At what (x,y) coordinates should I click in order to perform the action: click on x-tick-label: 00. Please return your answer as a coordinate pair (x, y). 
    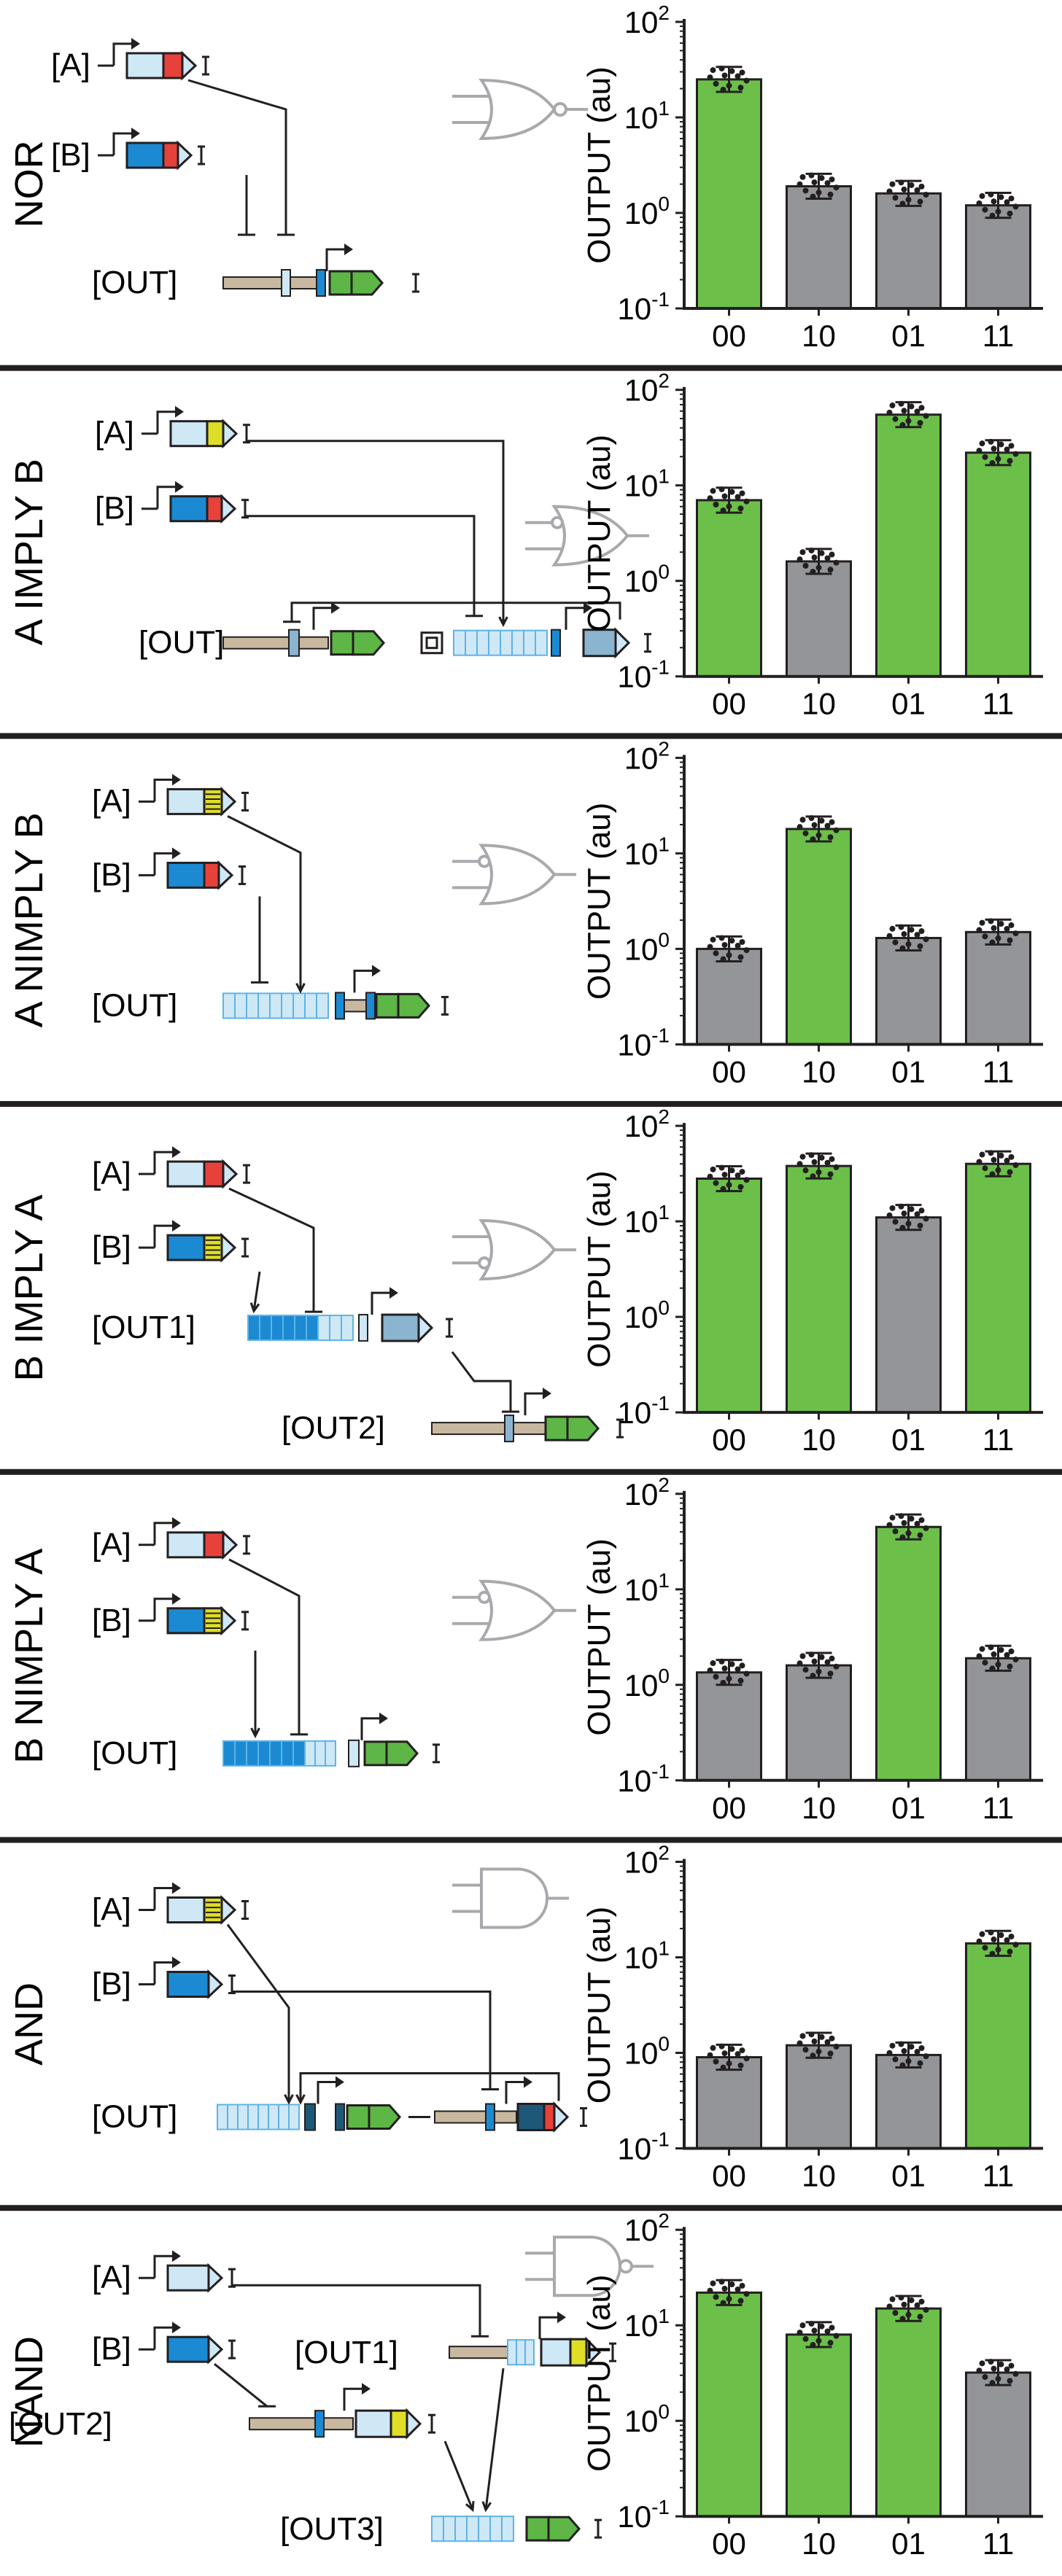
    Looking at the image, I should click on (729, 704).